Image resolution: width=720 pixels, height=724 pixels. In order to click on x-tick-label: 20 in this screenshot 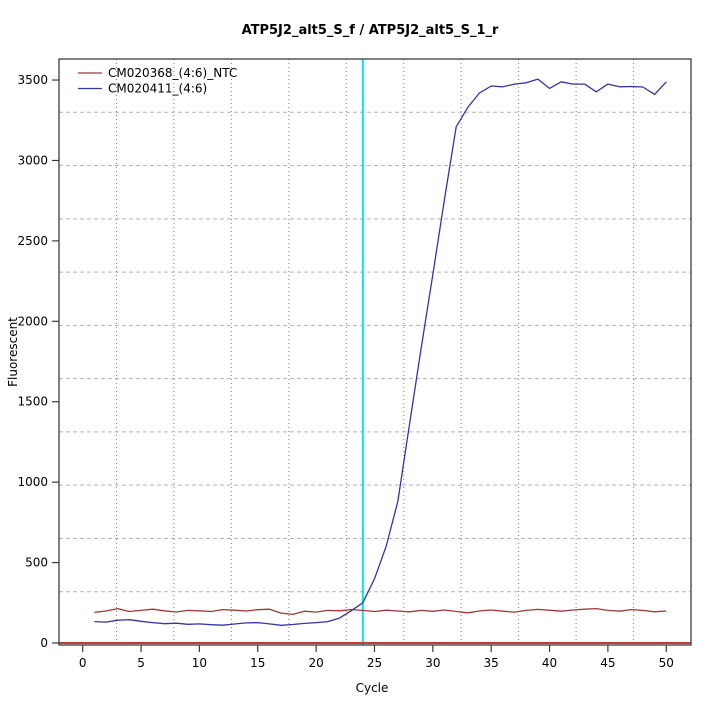, I will do `click(315, 663)`.